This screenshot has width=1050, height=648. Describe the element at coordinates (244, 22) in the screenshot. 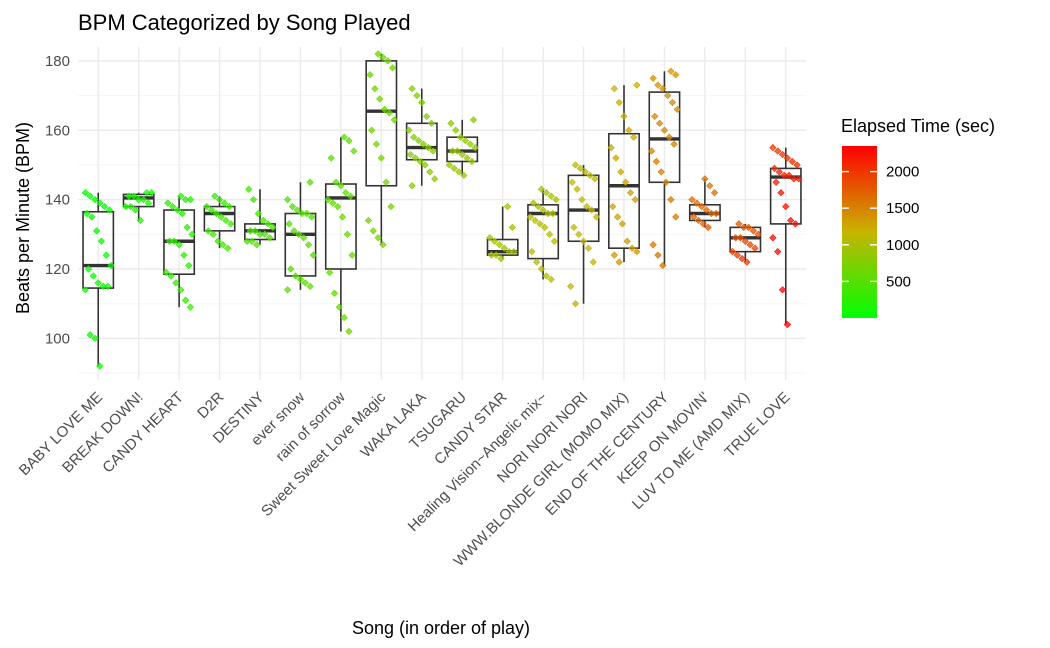

I see `chart-title: BPM Categorized by Song Played` at that location.